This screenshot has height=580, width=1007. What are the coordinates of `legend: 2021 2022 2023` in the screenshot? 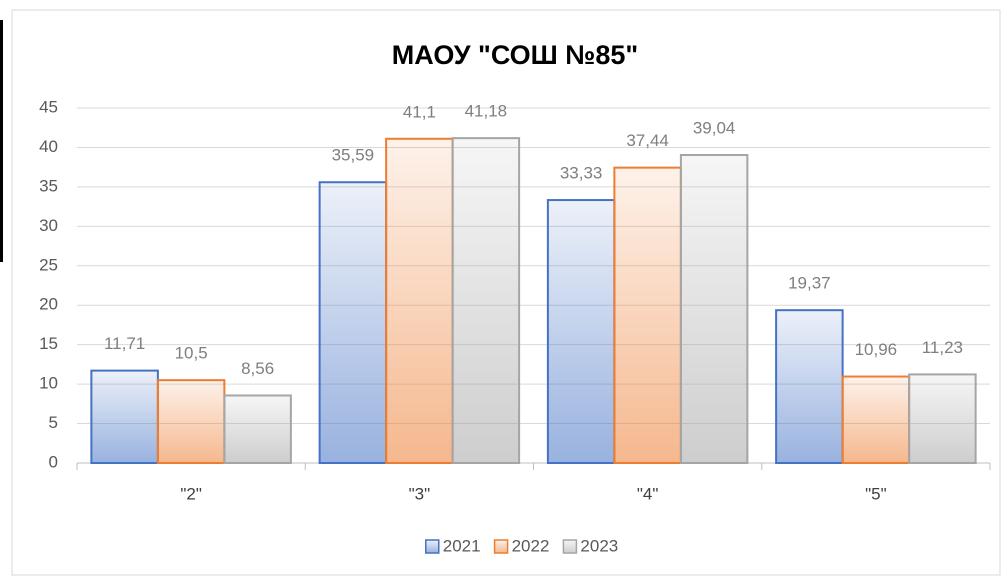 It's located at (521, 545).